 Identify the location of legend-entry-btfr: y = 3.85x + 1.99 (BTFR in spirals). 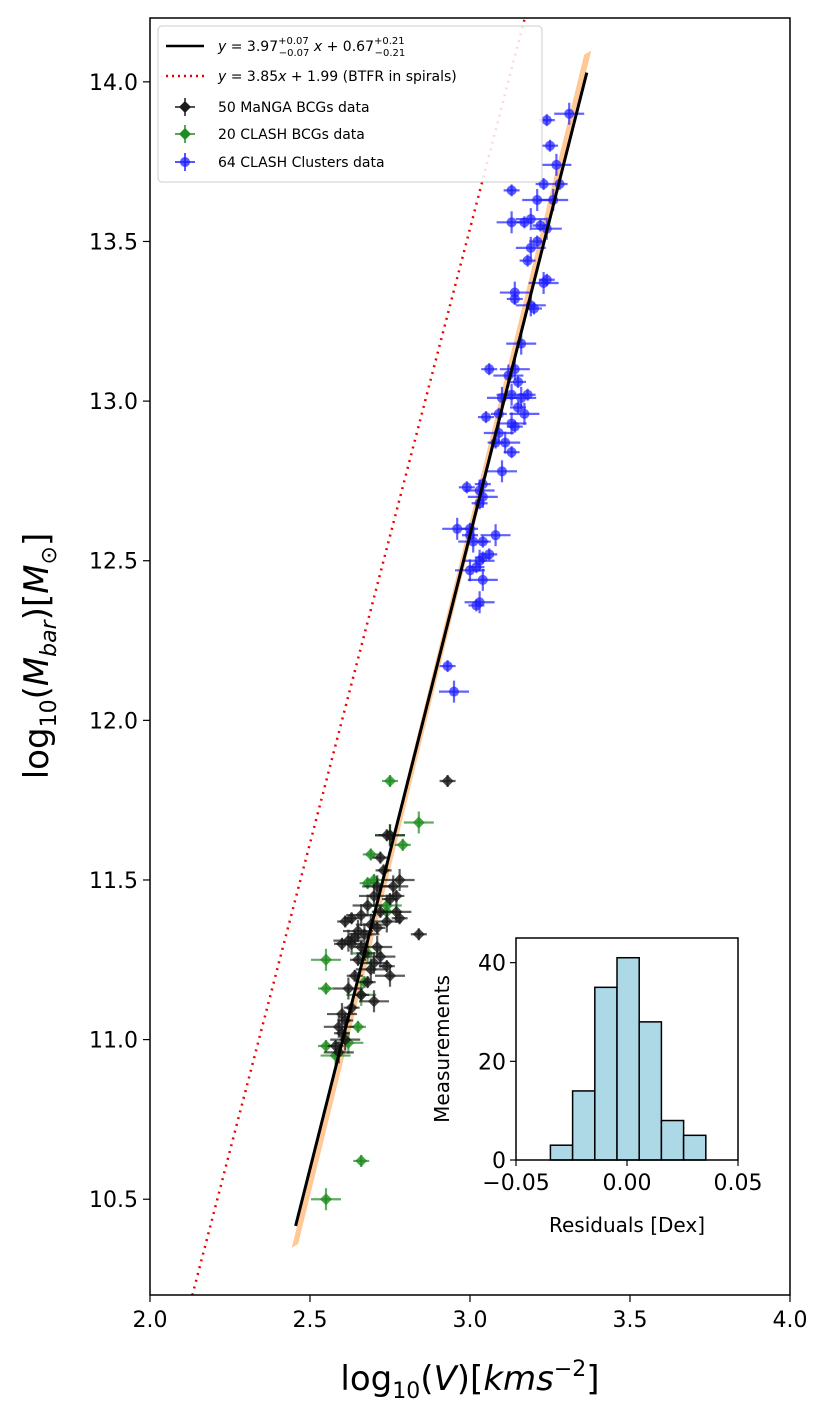
(311, 77).